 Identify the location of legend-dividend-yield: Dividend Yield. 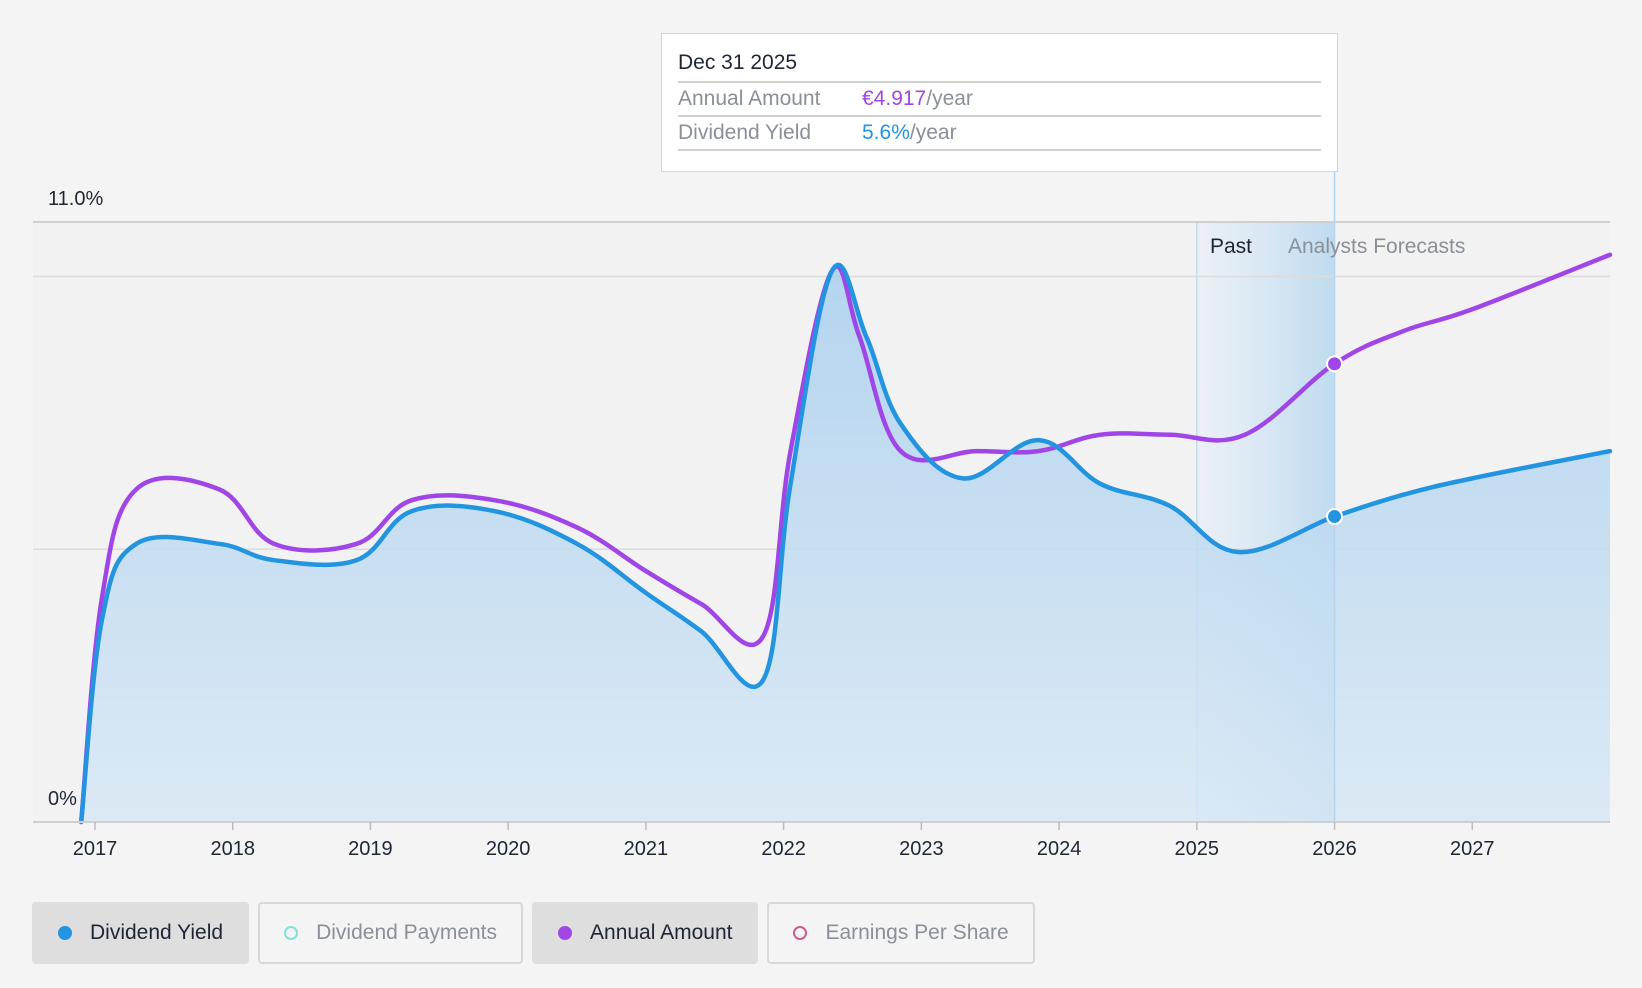
(141, 933).